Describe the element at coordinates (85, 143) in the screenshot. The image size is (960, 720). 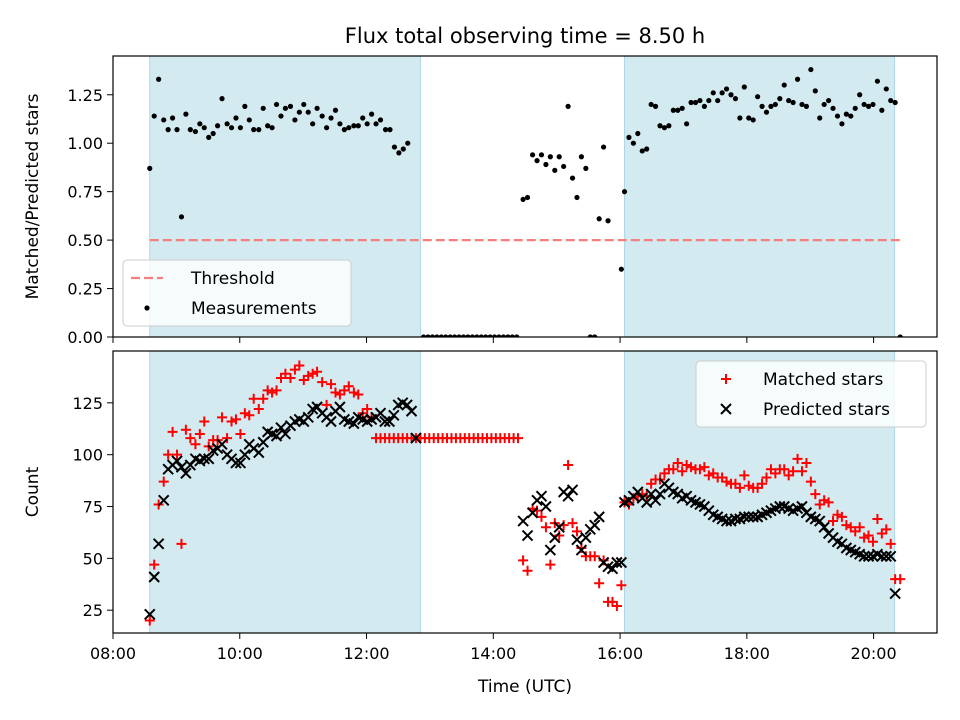
I see `y-tick-label: 1.00` at that location.